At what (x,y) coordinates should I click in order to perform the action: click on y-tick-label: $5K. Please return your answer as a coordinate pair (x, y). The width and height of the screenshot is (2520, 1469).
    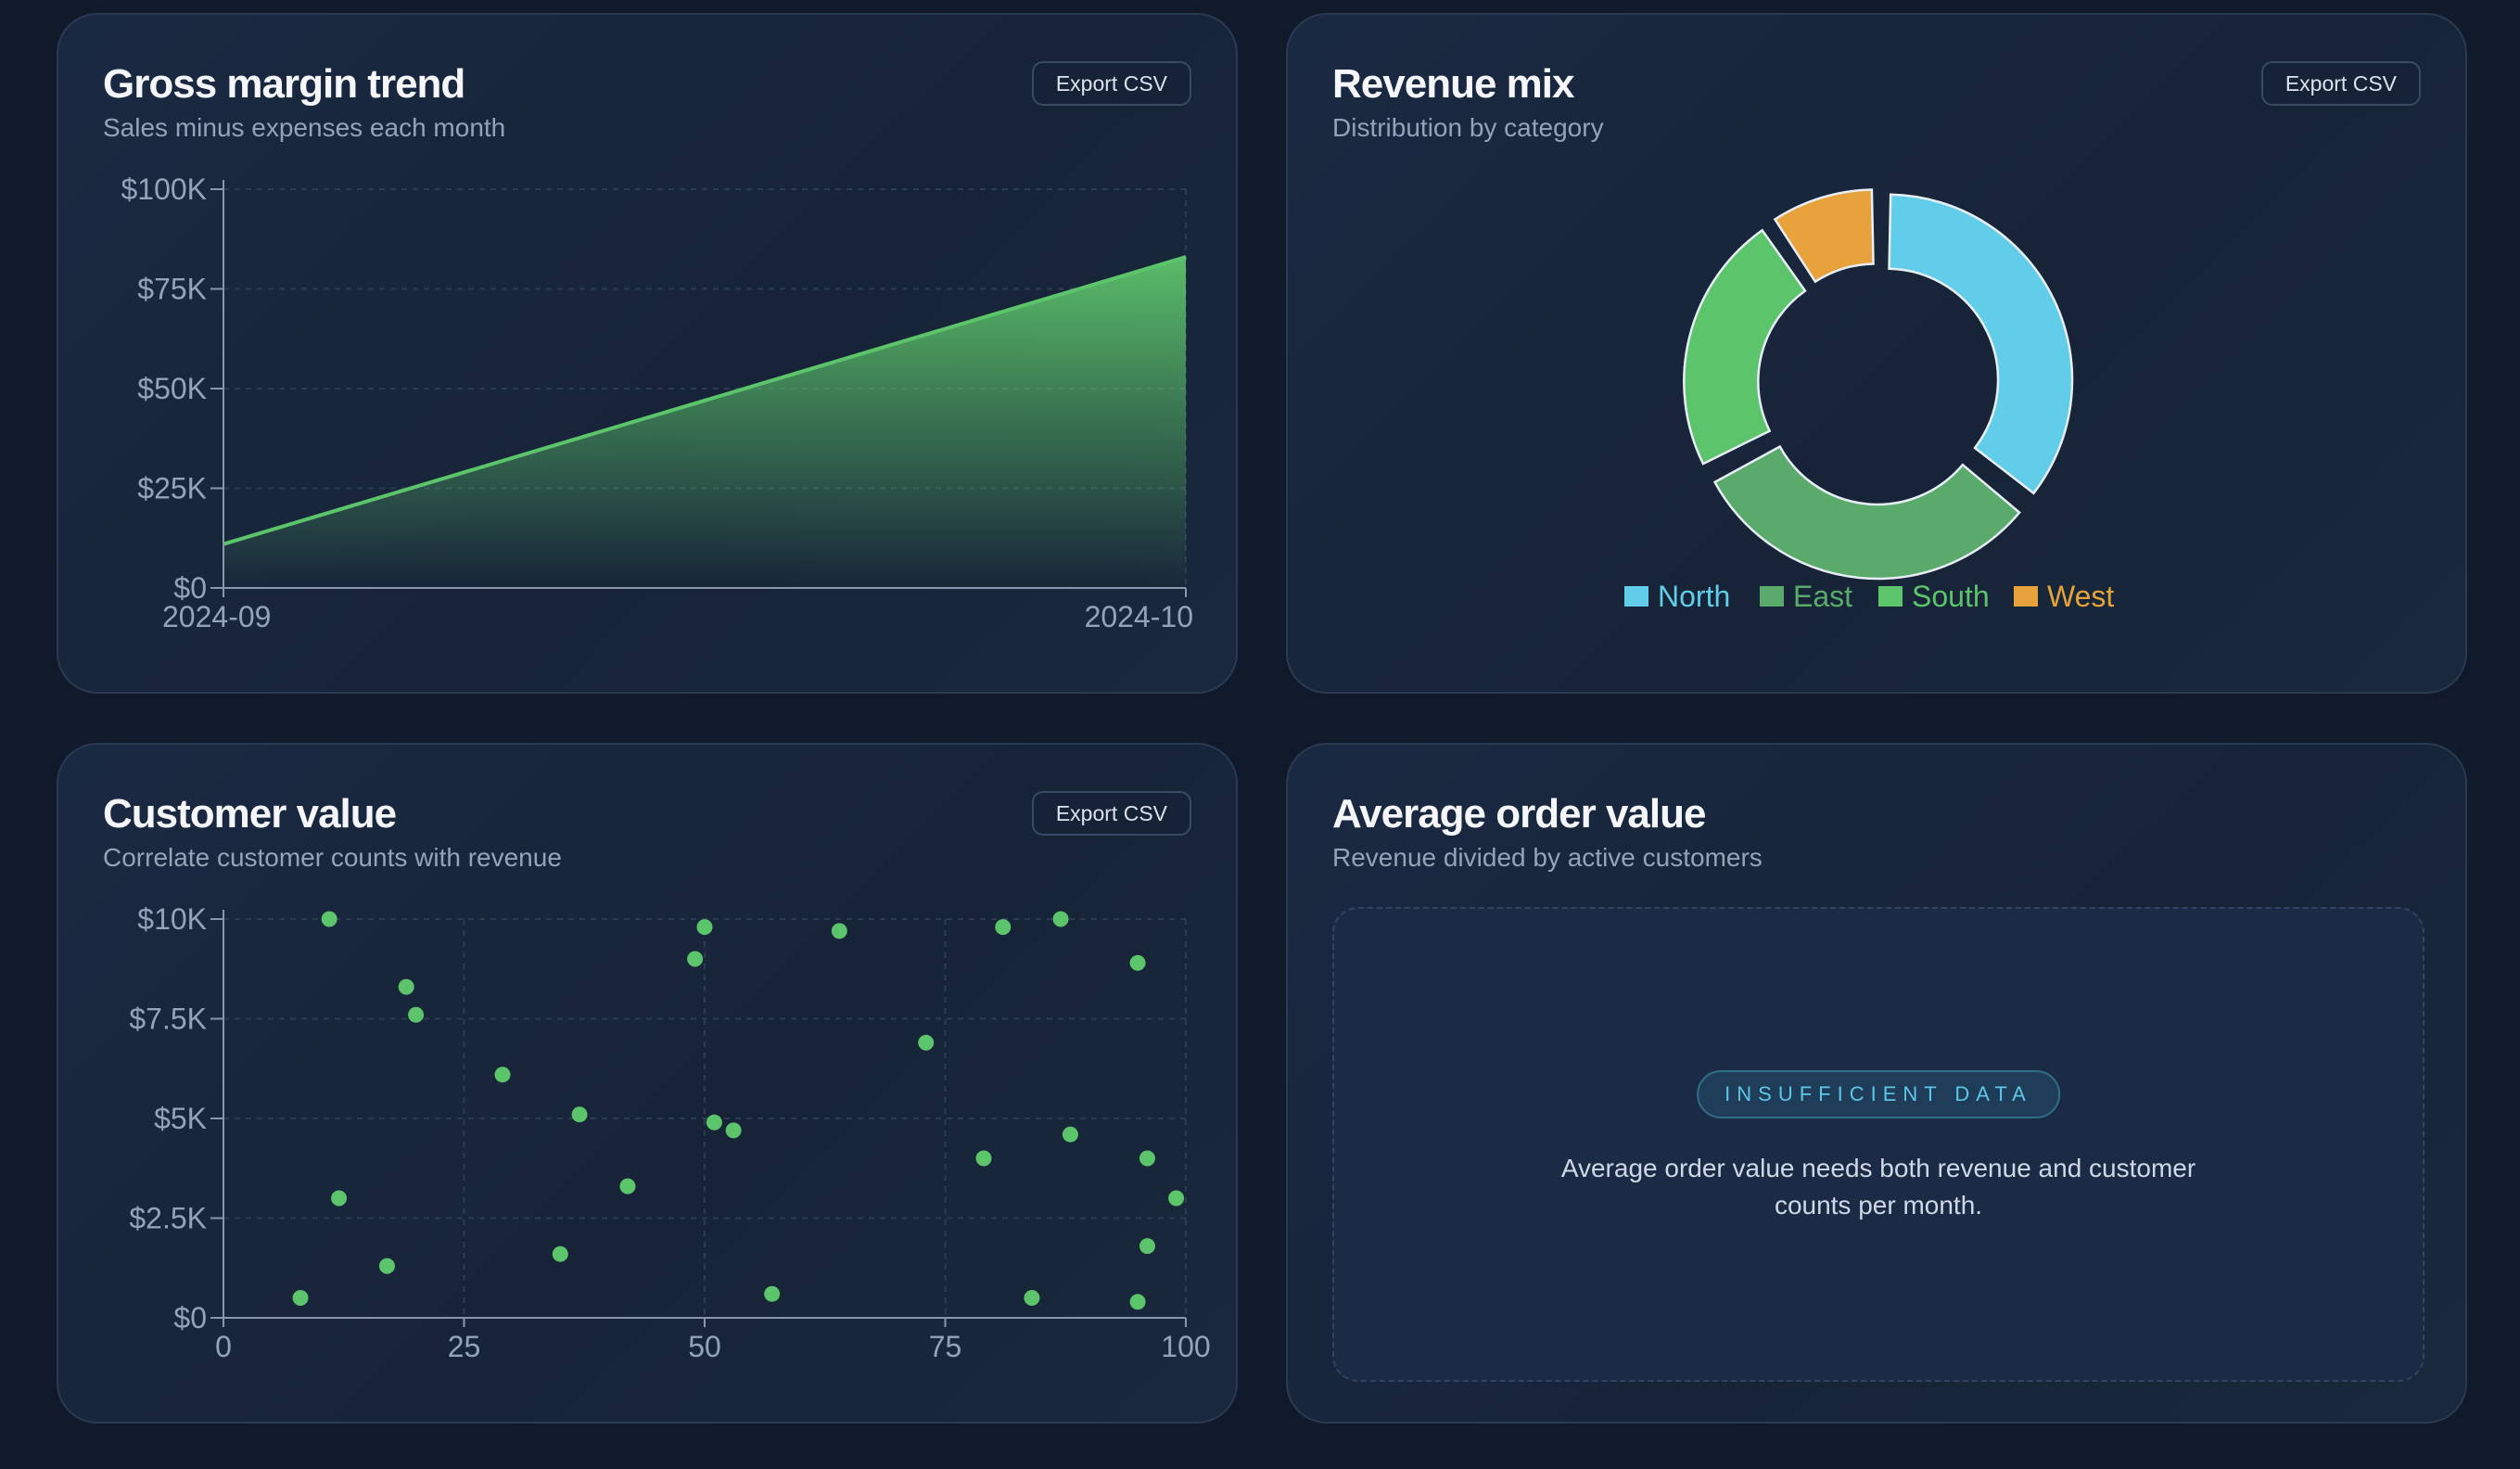
    Looking at the image, I should click on (180, 1118).